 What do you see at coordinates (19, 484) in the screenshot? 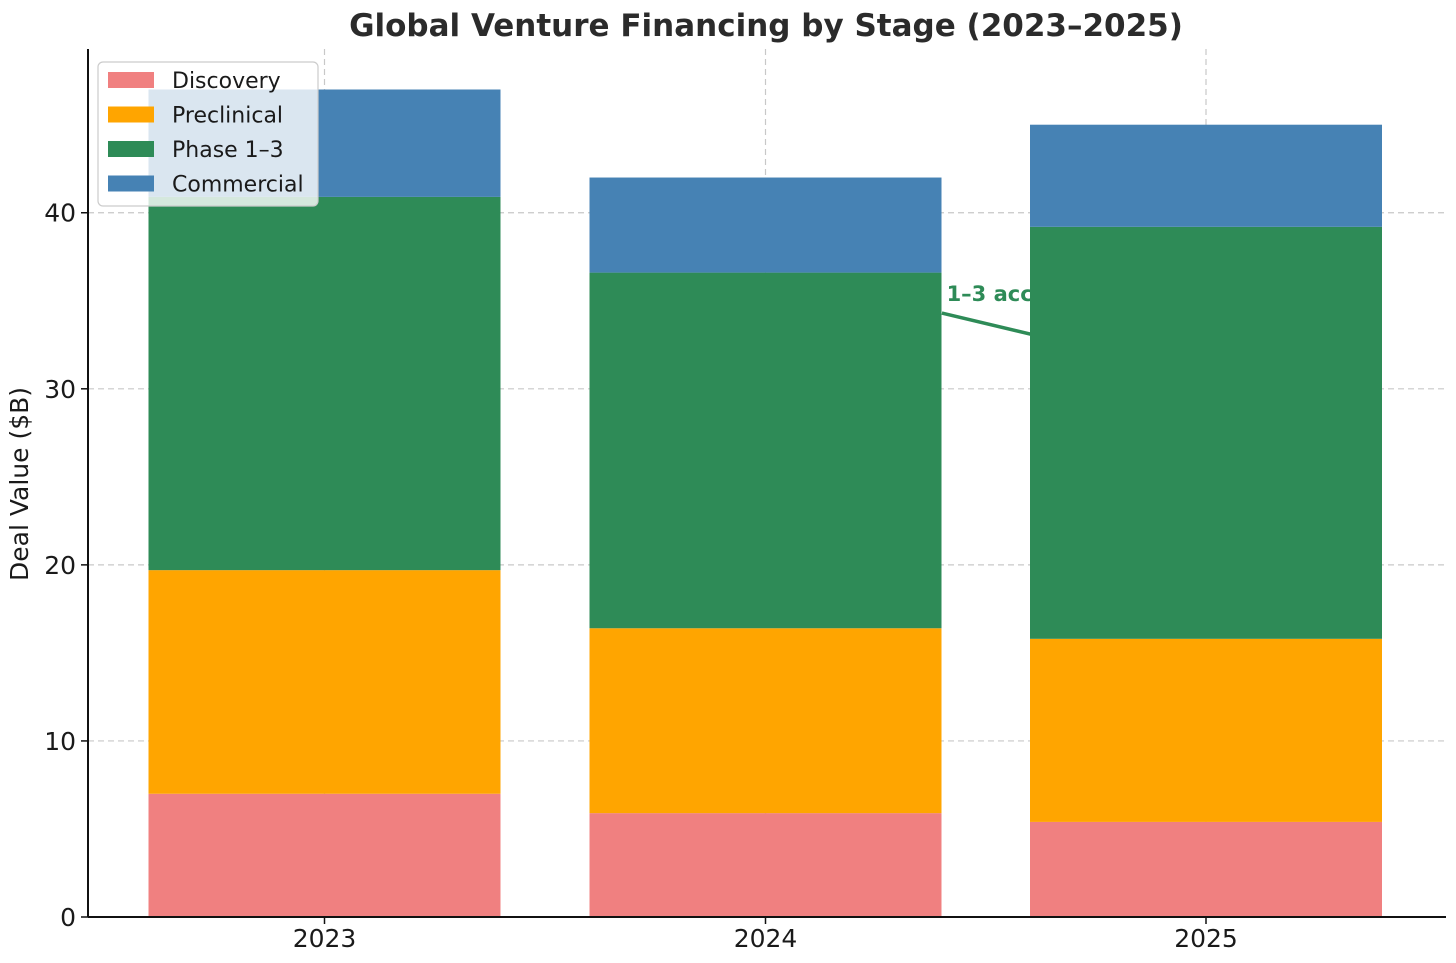
I see `y-axis-label: Deal Value ($B)` at bounding box center [19, 484].